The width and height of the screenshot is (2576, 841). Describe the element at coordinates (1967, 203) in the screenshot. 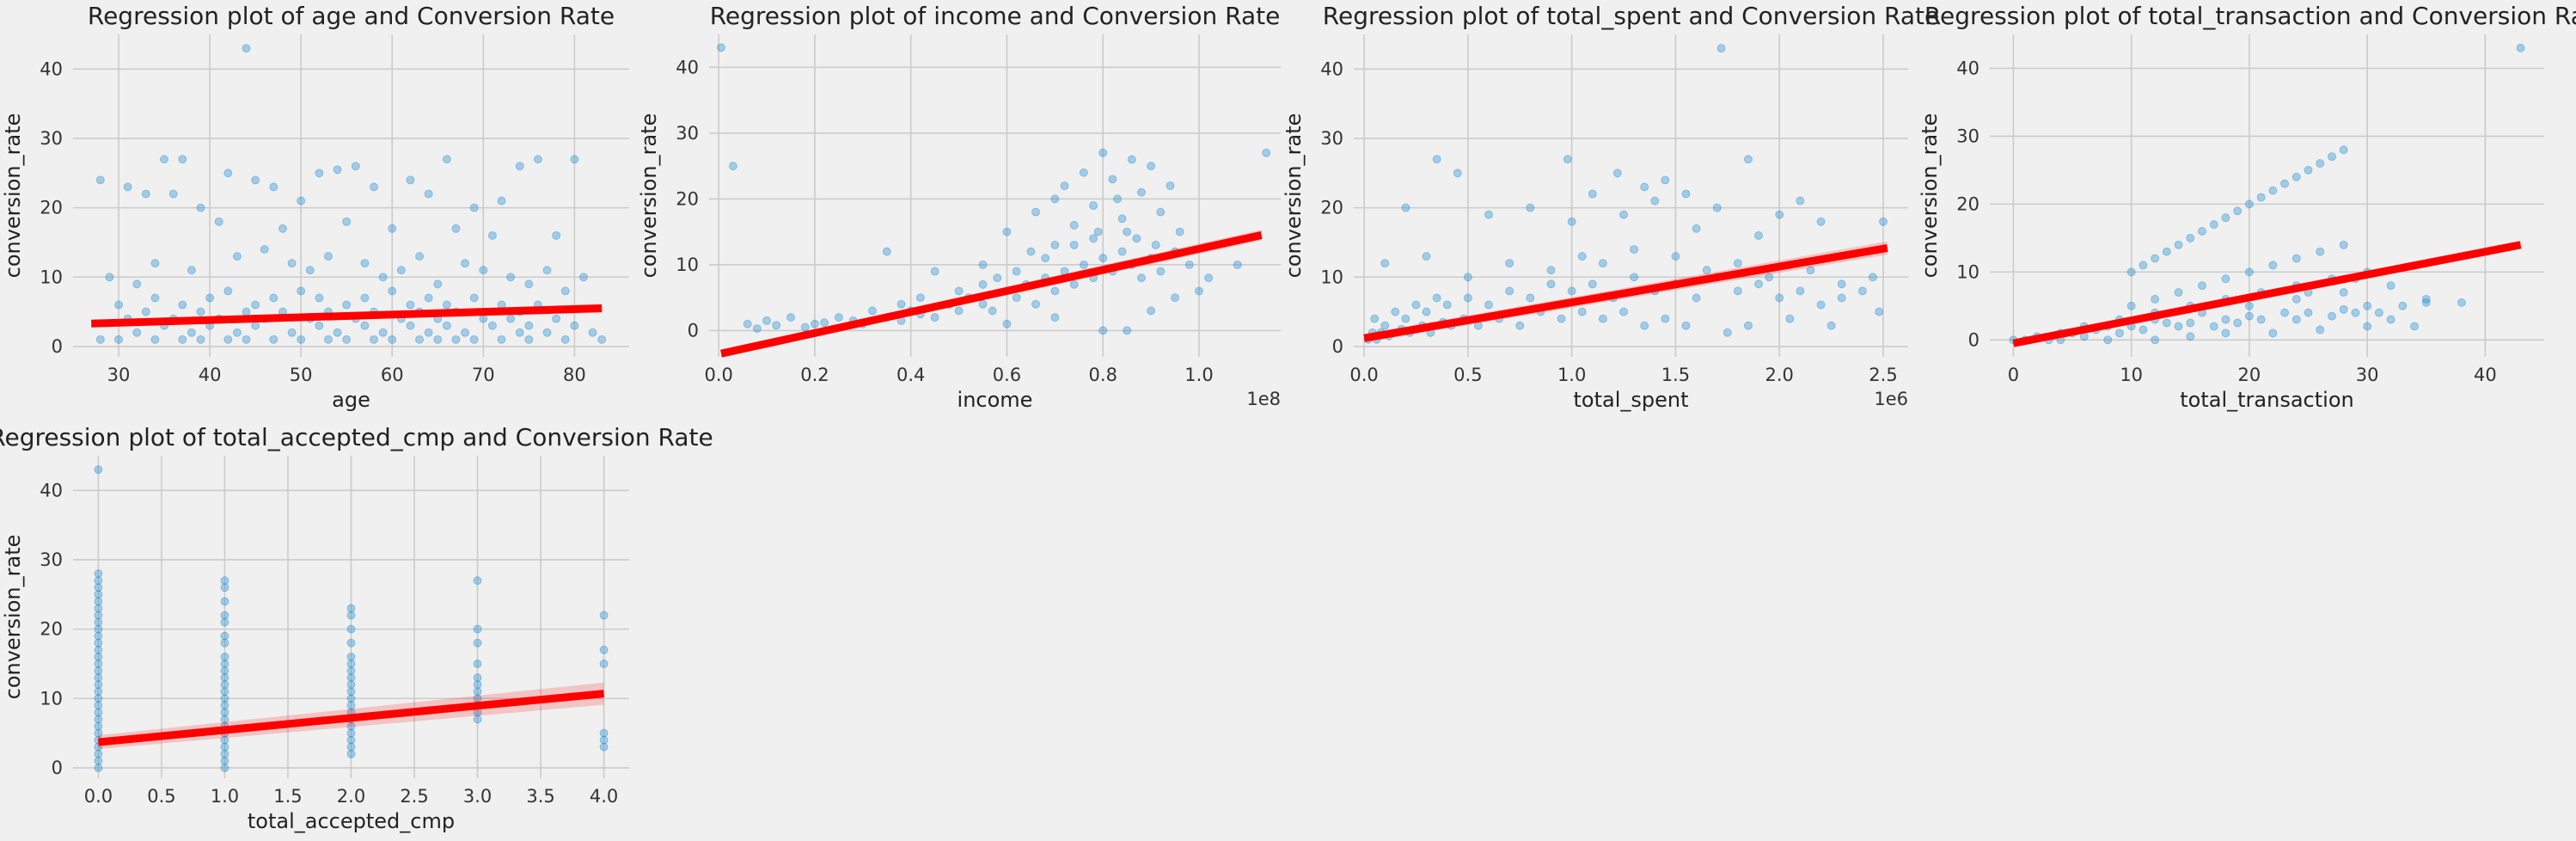

I see `y-tick-label: 20` at that location.